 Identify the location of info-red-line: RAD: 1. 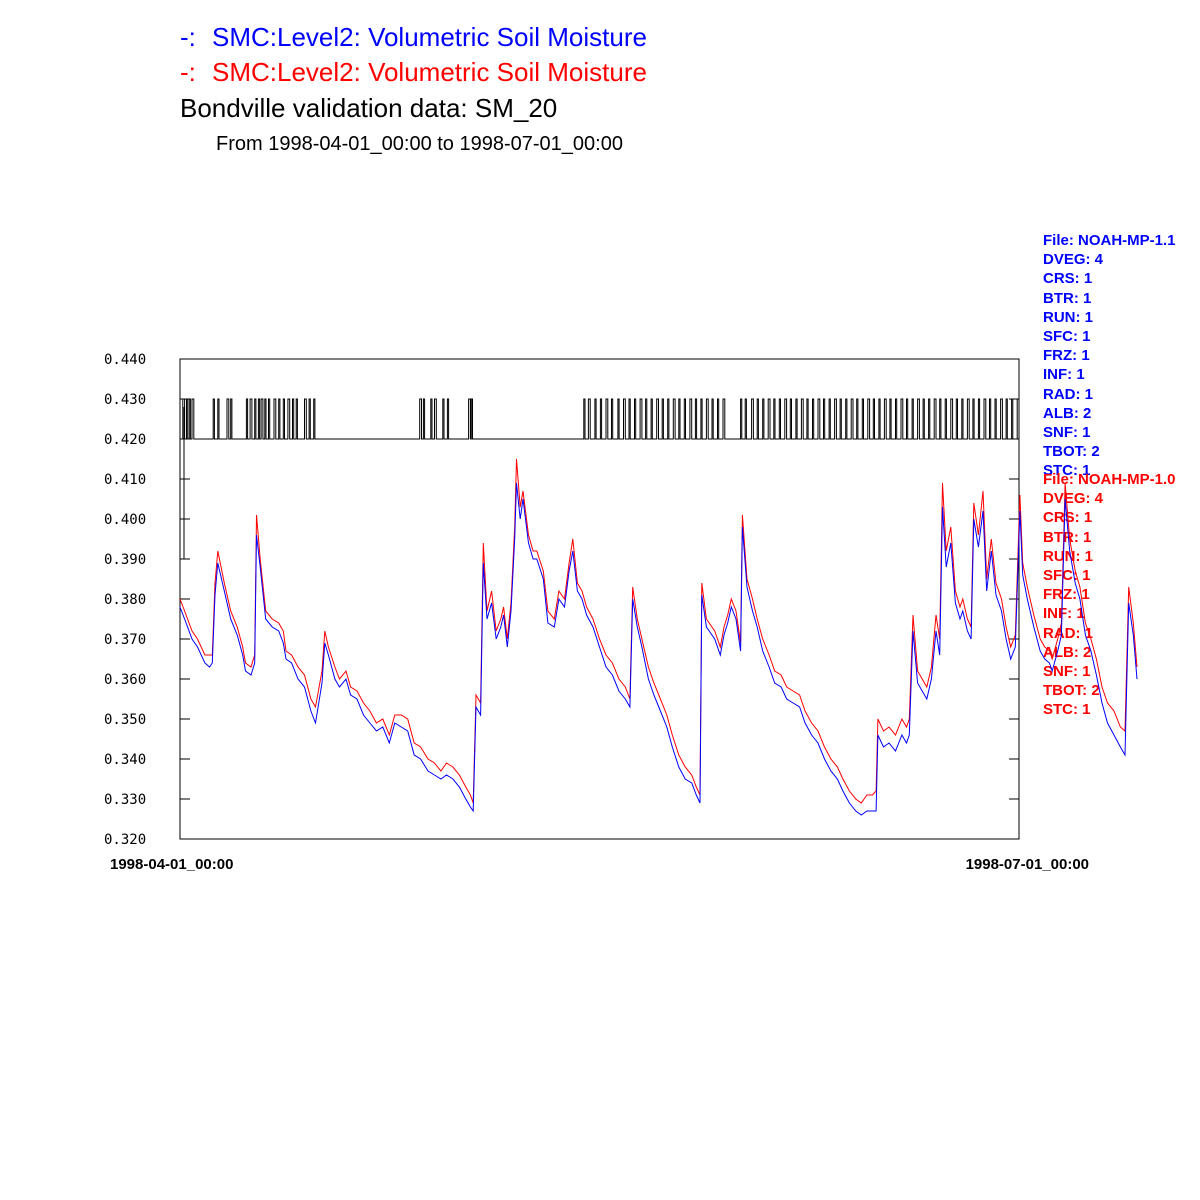
(1068, 633).